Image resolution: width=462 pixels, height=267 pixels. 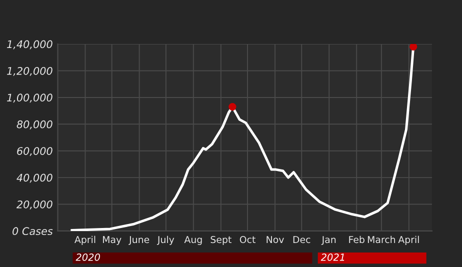 What do you see at coordinates (332, 257) in the screenshot?
I see `text: 2021` at bounding box center [332, 257].